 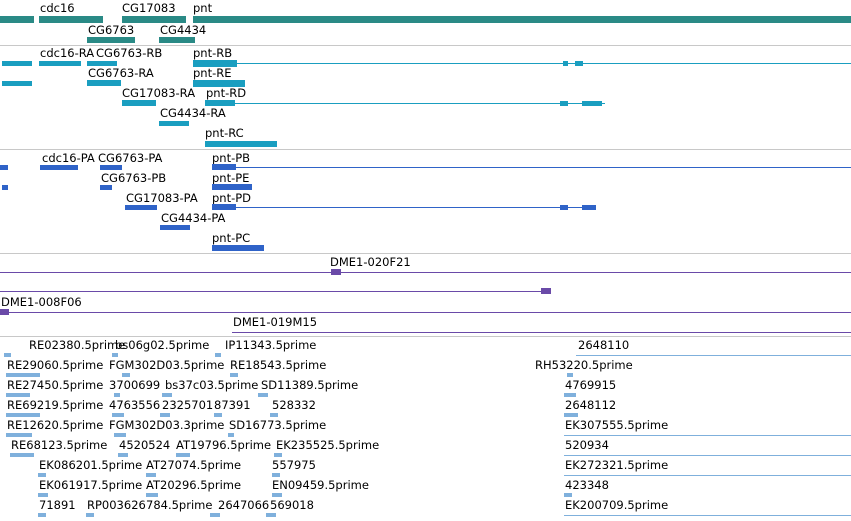 I want to click on transcript-feature-CG4434-RA, so click(x=174, y=123).